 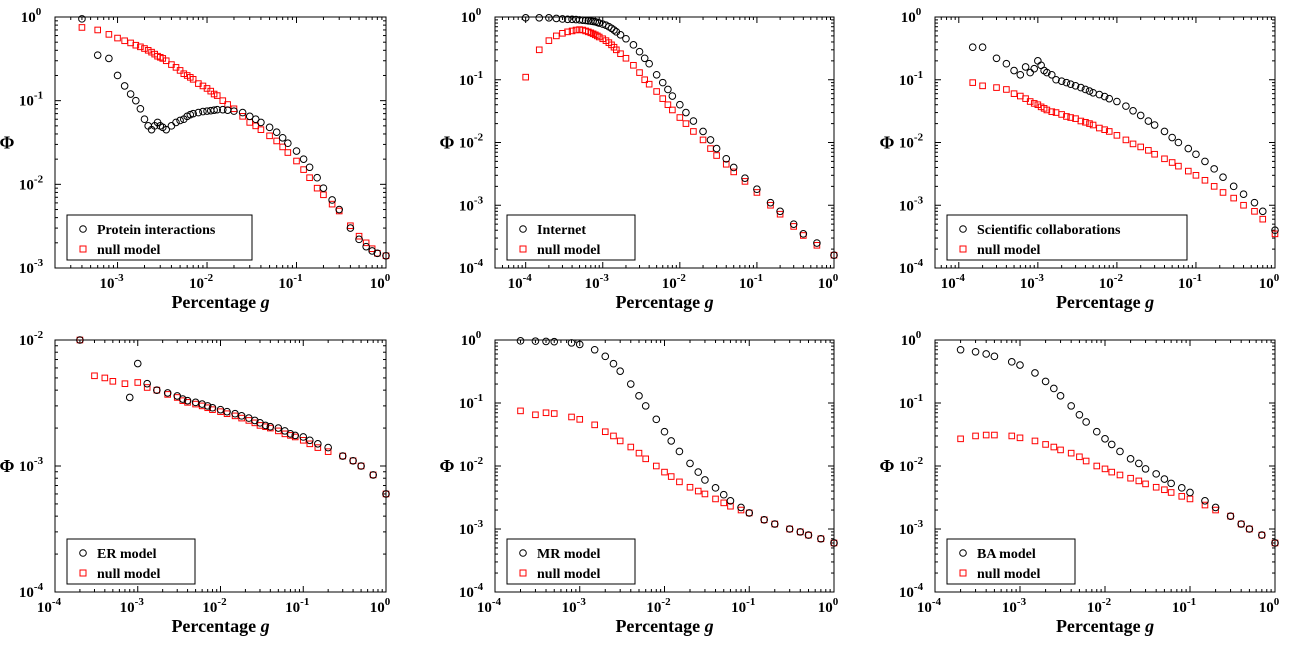 I want to click on legend-label: BA model, so click(x=1006, y=554).